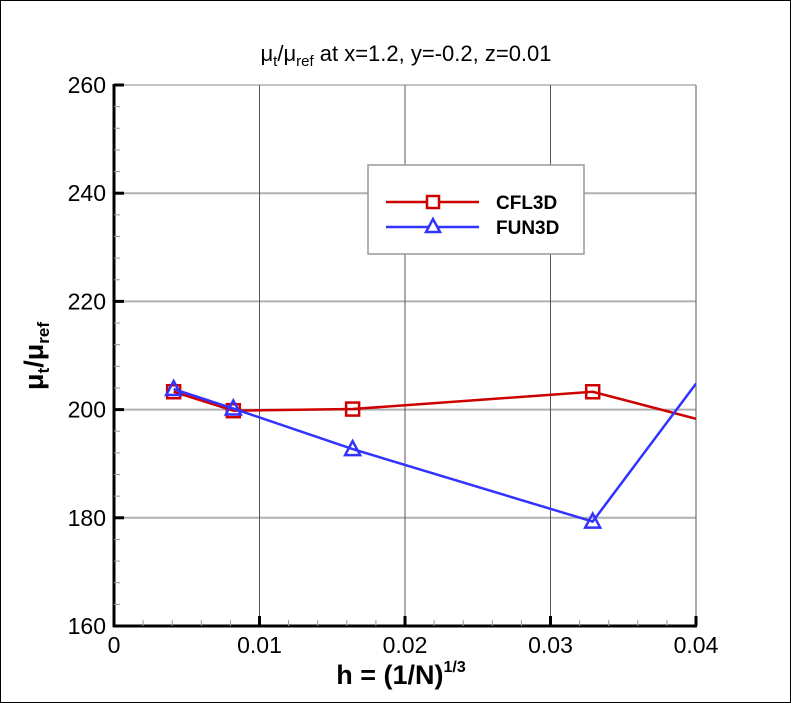 Image resolution: width=791 pixels, height=703 pixels. Describe the element at coordinates (434, 453) in the screenshot. I see `series-line-fun3d` at that location.